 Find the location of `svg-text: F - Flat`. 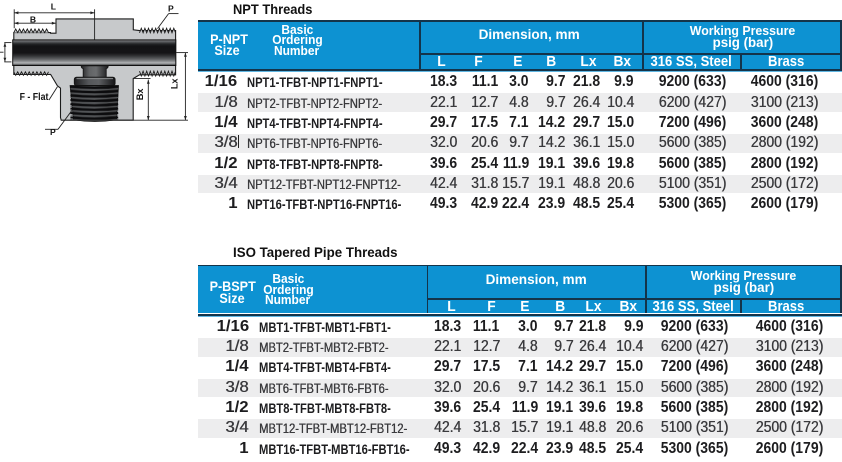

svg-text: F - Flat is located at coordinates (34, 97).